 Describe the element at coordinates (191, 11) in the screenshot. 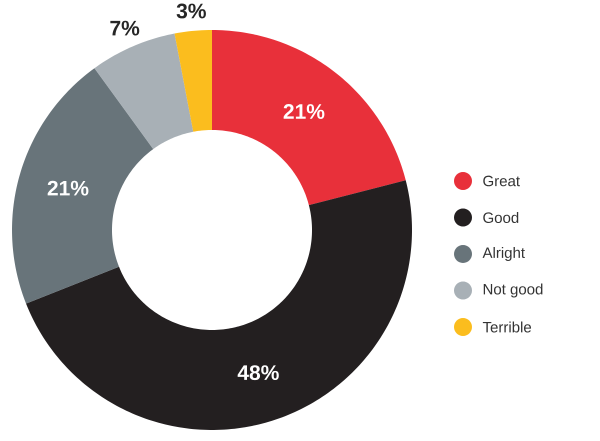

I see `data-label: 3%` at that location.